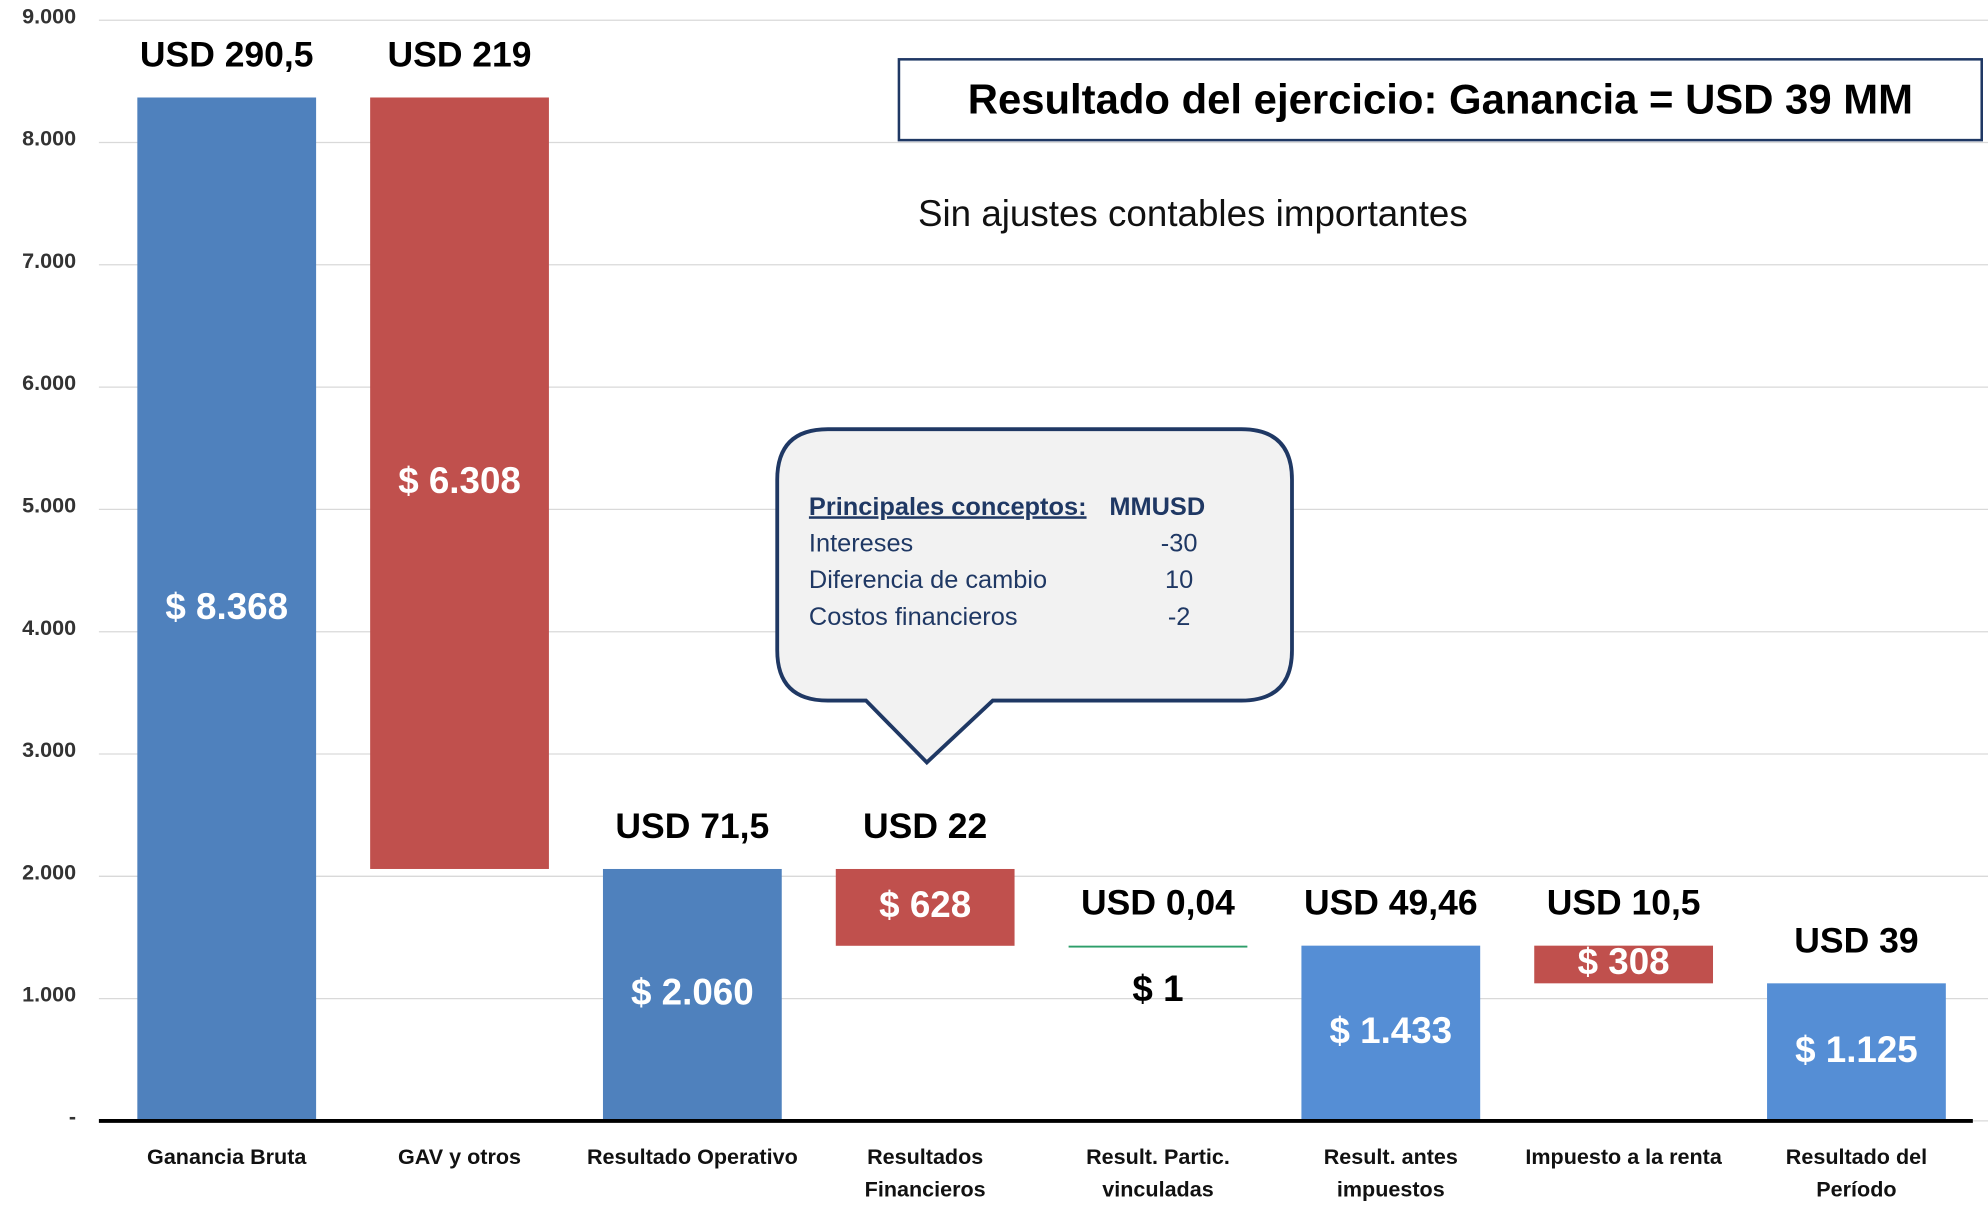  Describe the element at coordinates (1029, 544) in the screenshot. I see `callout-row: Intereses -30` at that location.